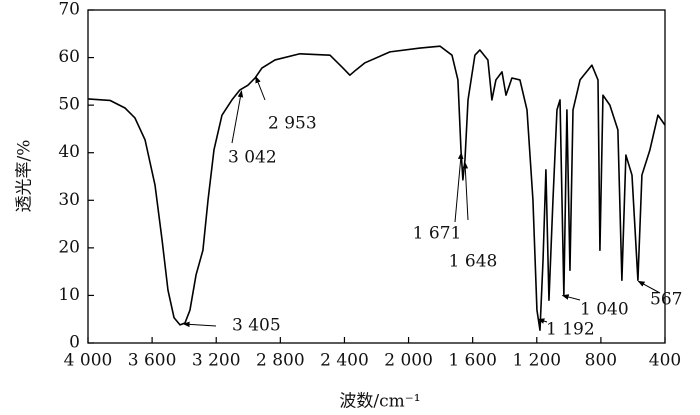 Image resolution: width=700 pixels, height=415 pixels. What do you see at coordinates (69, 200) in the screenshot?
I see `y-tick-label: 30` at bounding box center [69, 200].